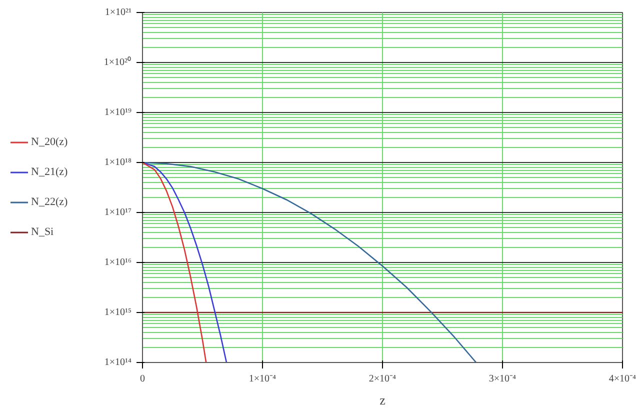  I want to click on y-tick-label: 1×10²⁰, so click(118, 62).